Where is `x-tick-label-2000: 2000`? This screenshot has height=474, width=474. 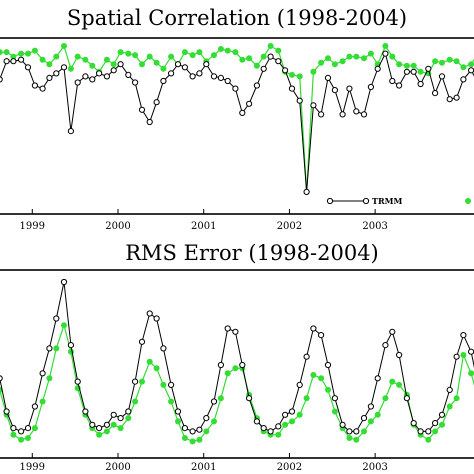 x-tick-label-2000: 2000 is located at coordinates (117, 226).